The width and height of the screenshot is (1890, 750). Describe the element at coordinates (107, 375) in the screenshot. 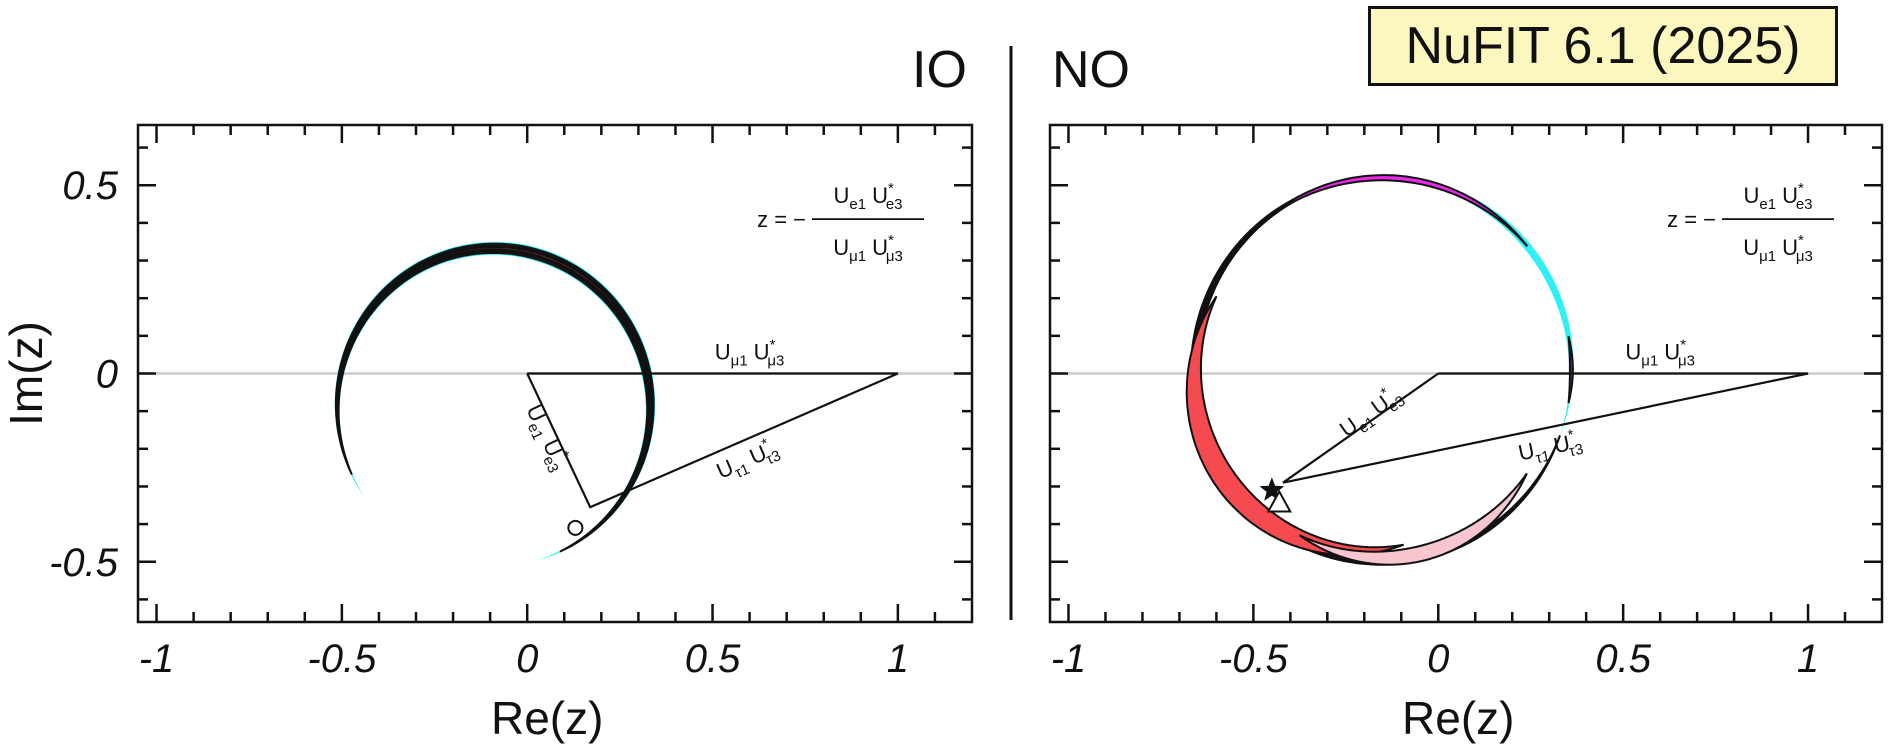

I see `y-tick-label: 0` at that location.